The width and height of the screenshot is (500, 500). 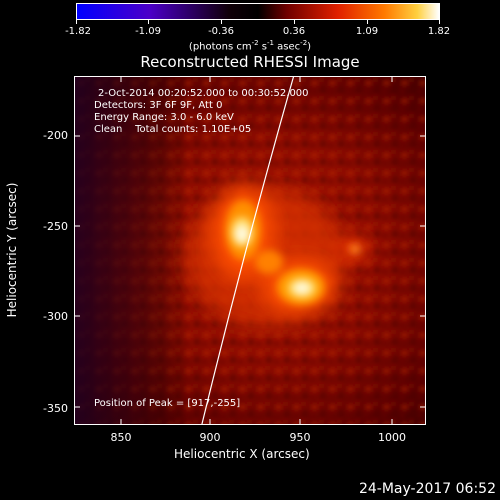 I want to click on time-range-text: 2-Oct-2014 00:20:52.000 to 00:30:52.000, so click(x=203, y=93).